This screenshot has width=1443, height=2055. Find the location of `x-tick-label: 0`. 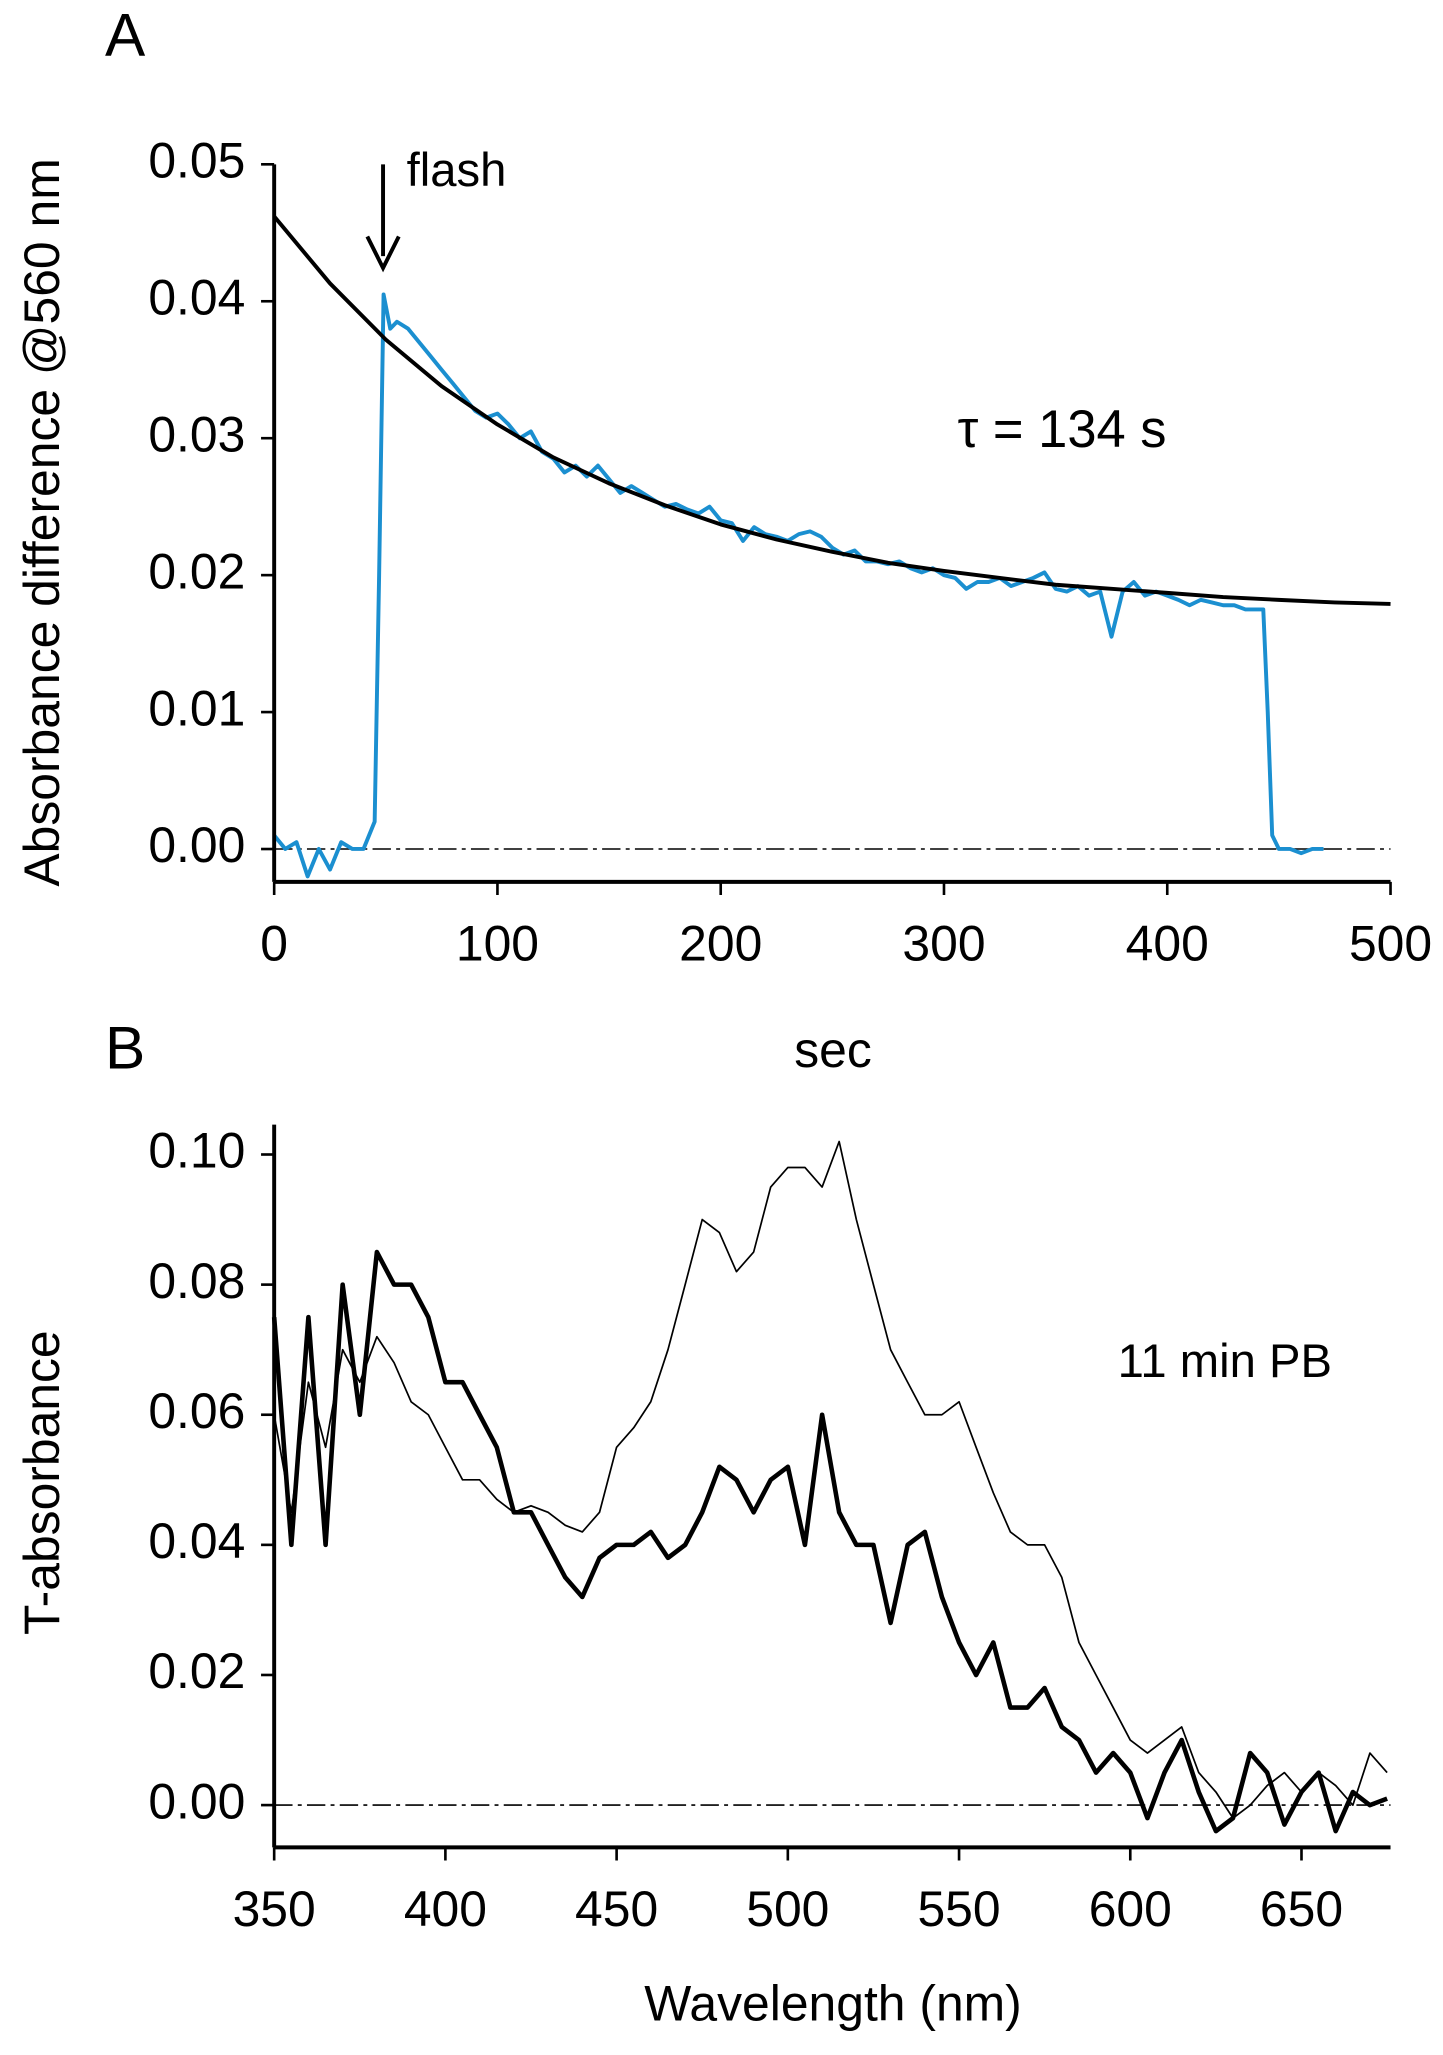

x-tick-label: 0 is located at coordinates (274, 944).